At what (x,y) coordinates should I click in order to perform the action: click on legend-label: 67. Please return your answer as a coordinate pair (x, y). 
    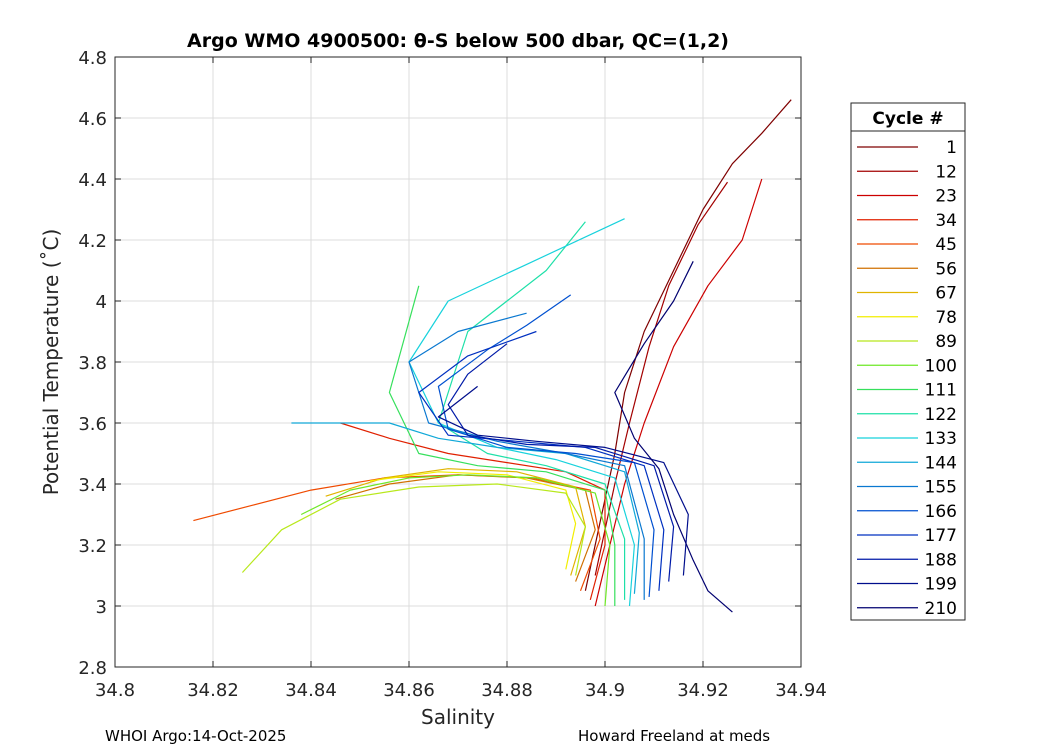
    Looking at the image, I should click on (946, 294).